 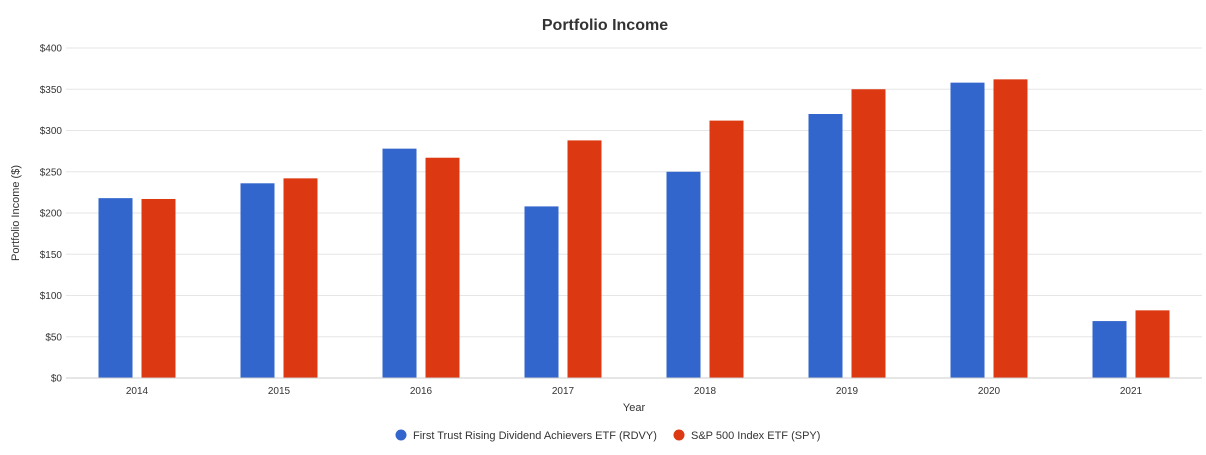 What do you see at coordinates (1131, 391) in the screenshot?
I see `x-tick-label: 2021` at bounding box center [1131, 391].